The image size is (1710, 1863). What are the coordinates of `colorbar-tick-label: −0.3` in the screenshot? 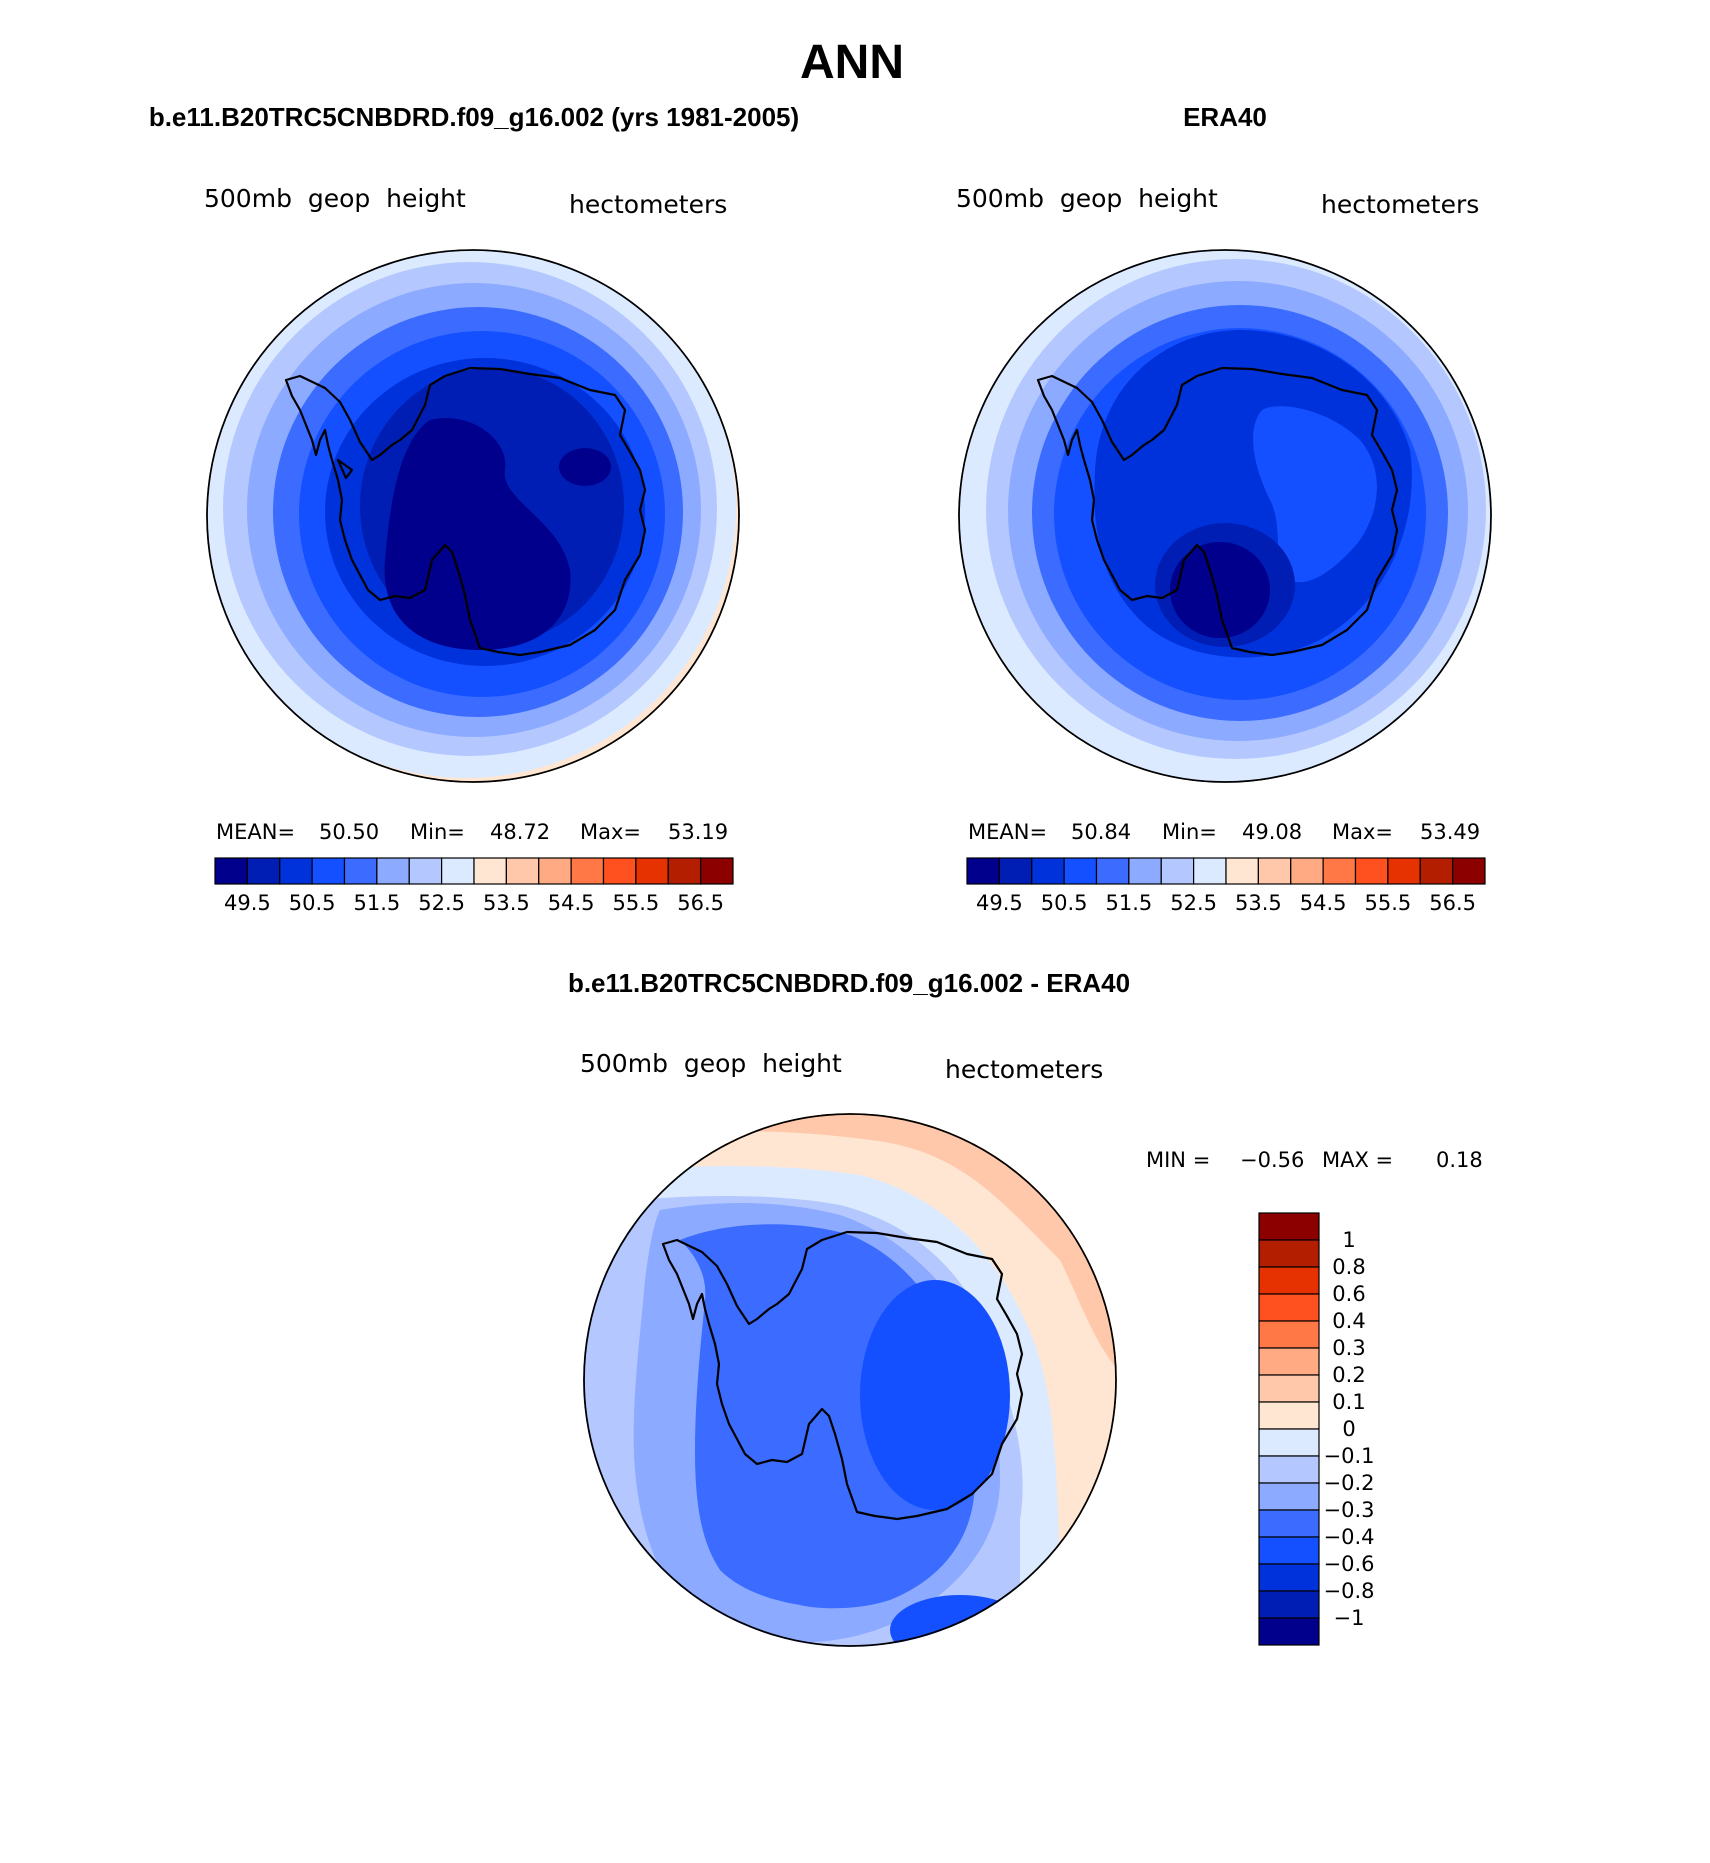 It's located at (1349, 1510).